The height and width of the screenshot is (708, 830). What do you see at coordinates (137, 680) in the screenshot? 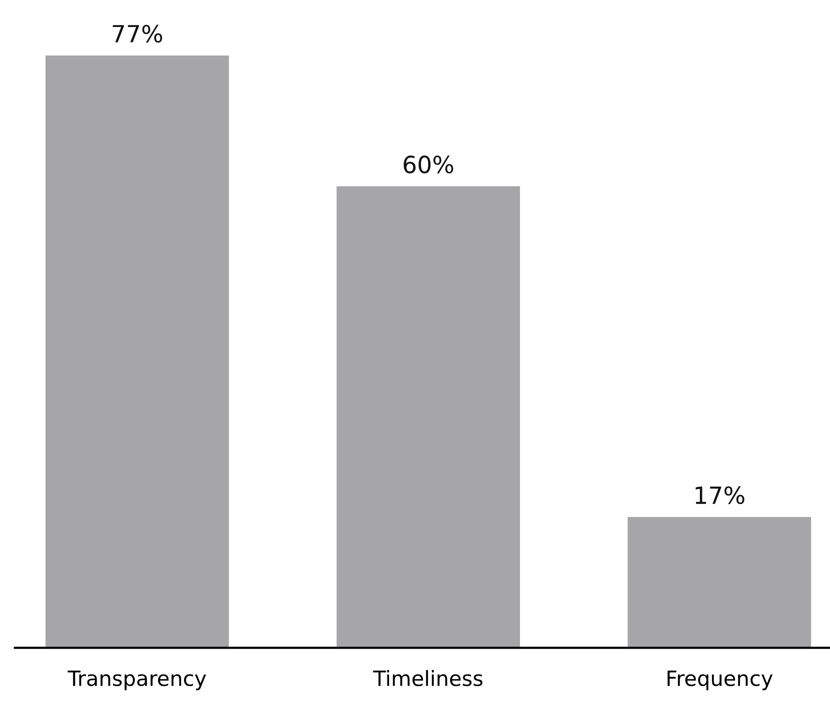
I see `x-tick-label: Transparency` at bounding box center [137, 680].